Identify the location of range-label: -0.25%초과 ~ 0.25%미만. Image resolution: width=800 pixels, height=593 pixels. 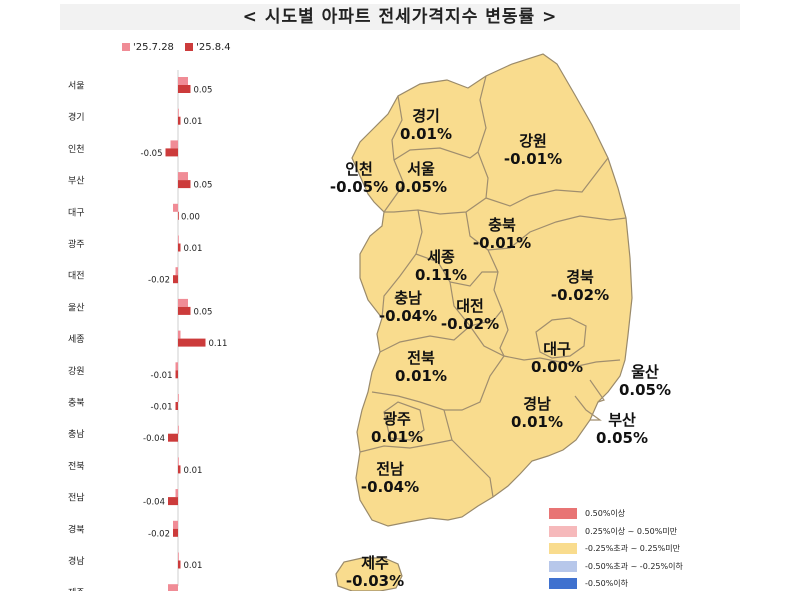
(632, 549).